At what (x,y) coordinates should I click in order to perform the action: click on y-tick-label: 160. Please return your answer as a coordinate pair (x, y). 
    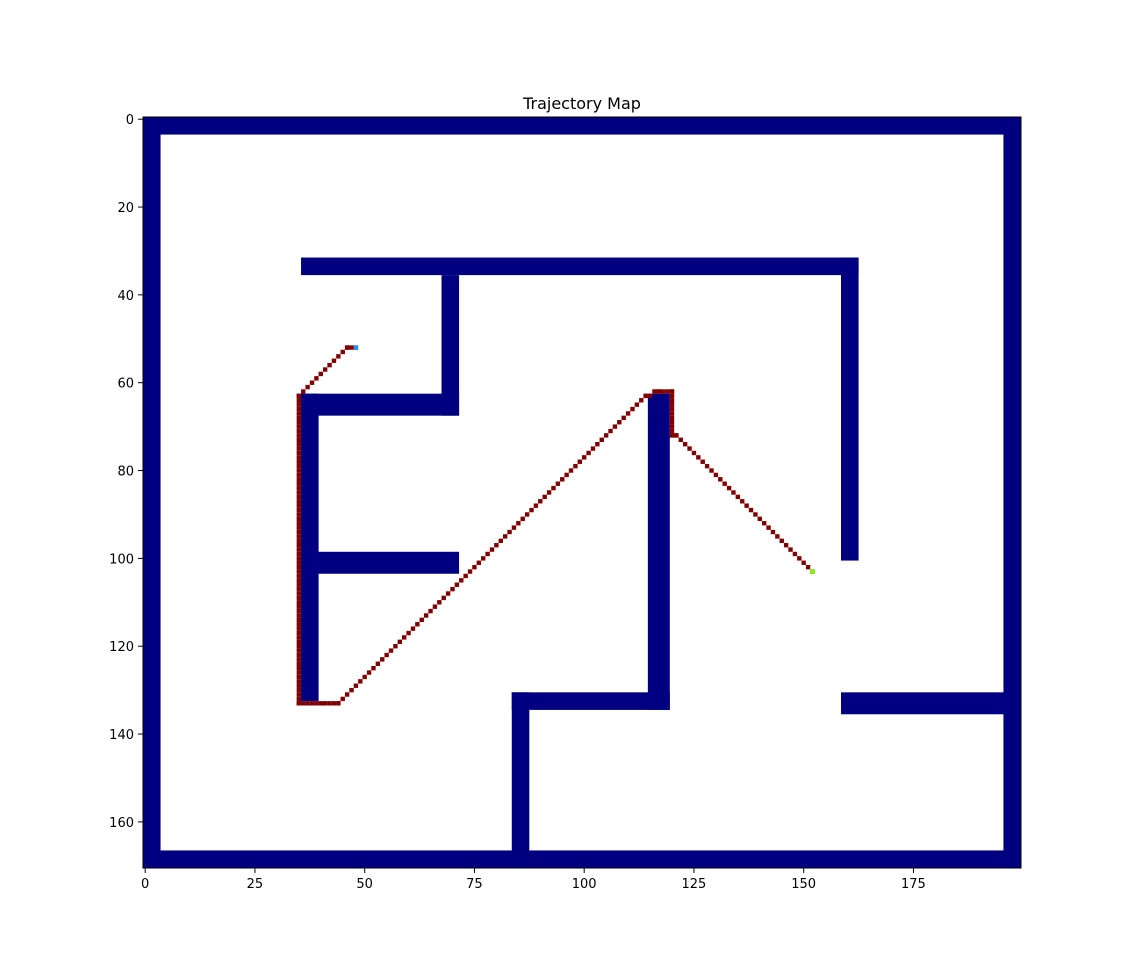
    Looking at the image, I should click on (121, 823).